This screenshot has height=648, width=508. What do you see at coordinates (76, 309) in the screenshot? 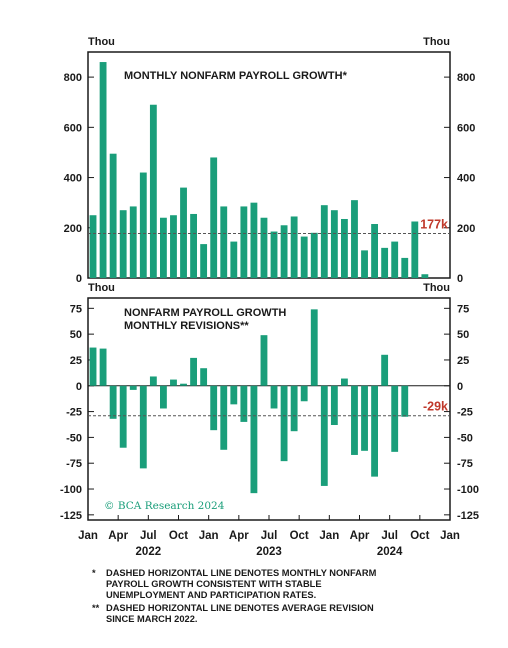
I see `revision-left-tick-label: 75` at bounding box center [76, 309].